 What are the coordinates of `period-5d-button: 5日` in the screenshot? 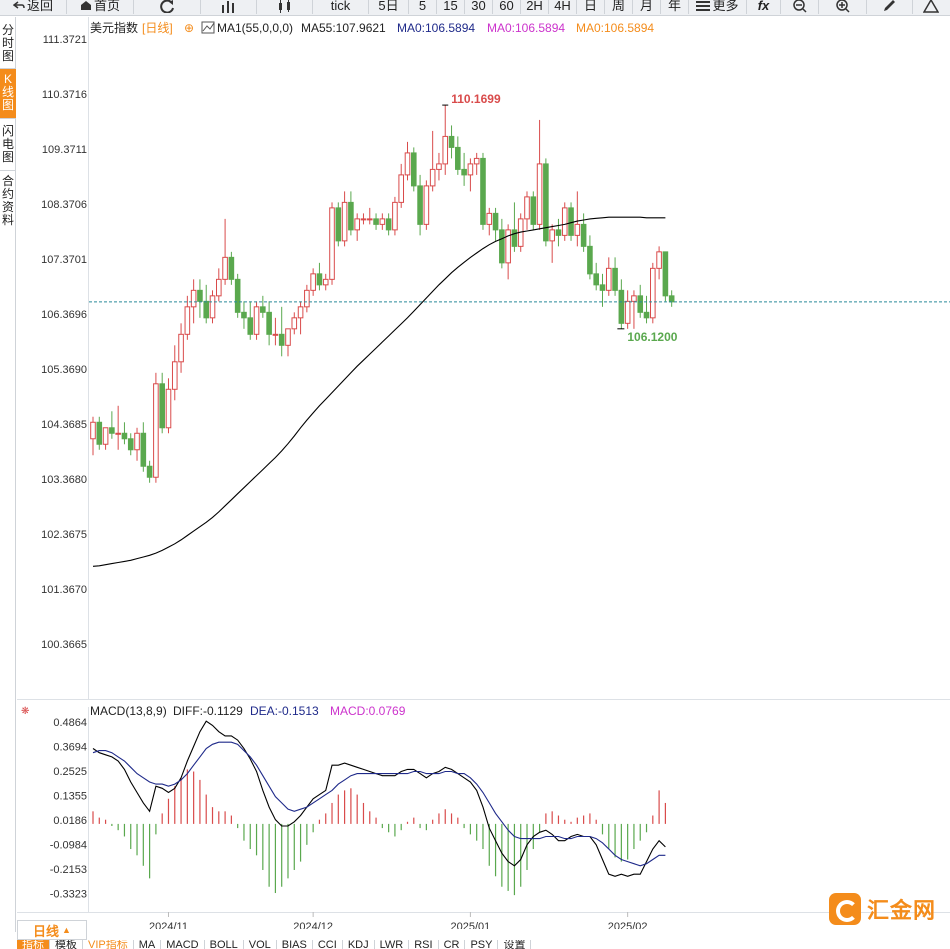 It's located at (389, 7).